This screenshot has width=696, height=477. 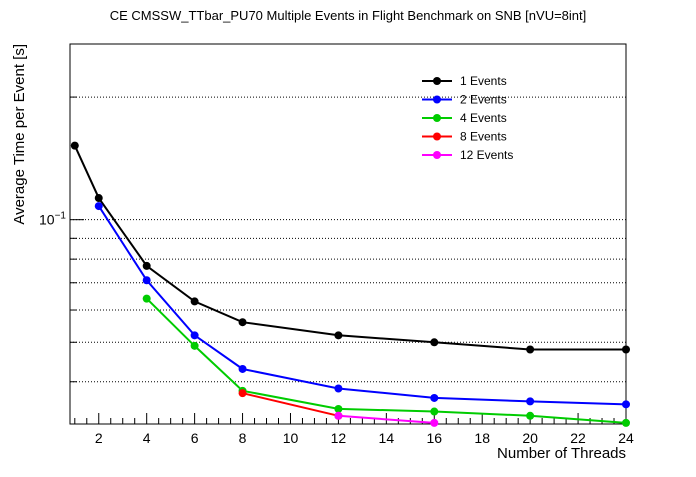 What do you see at coordinates (195, 438) in the screenshot?
I see `x-tick-label: 6` at bounding box center [195, 438].